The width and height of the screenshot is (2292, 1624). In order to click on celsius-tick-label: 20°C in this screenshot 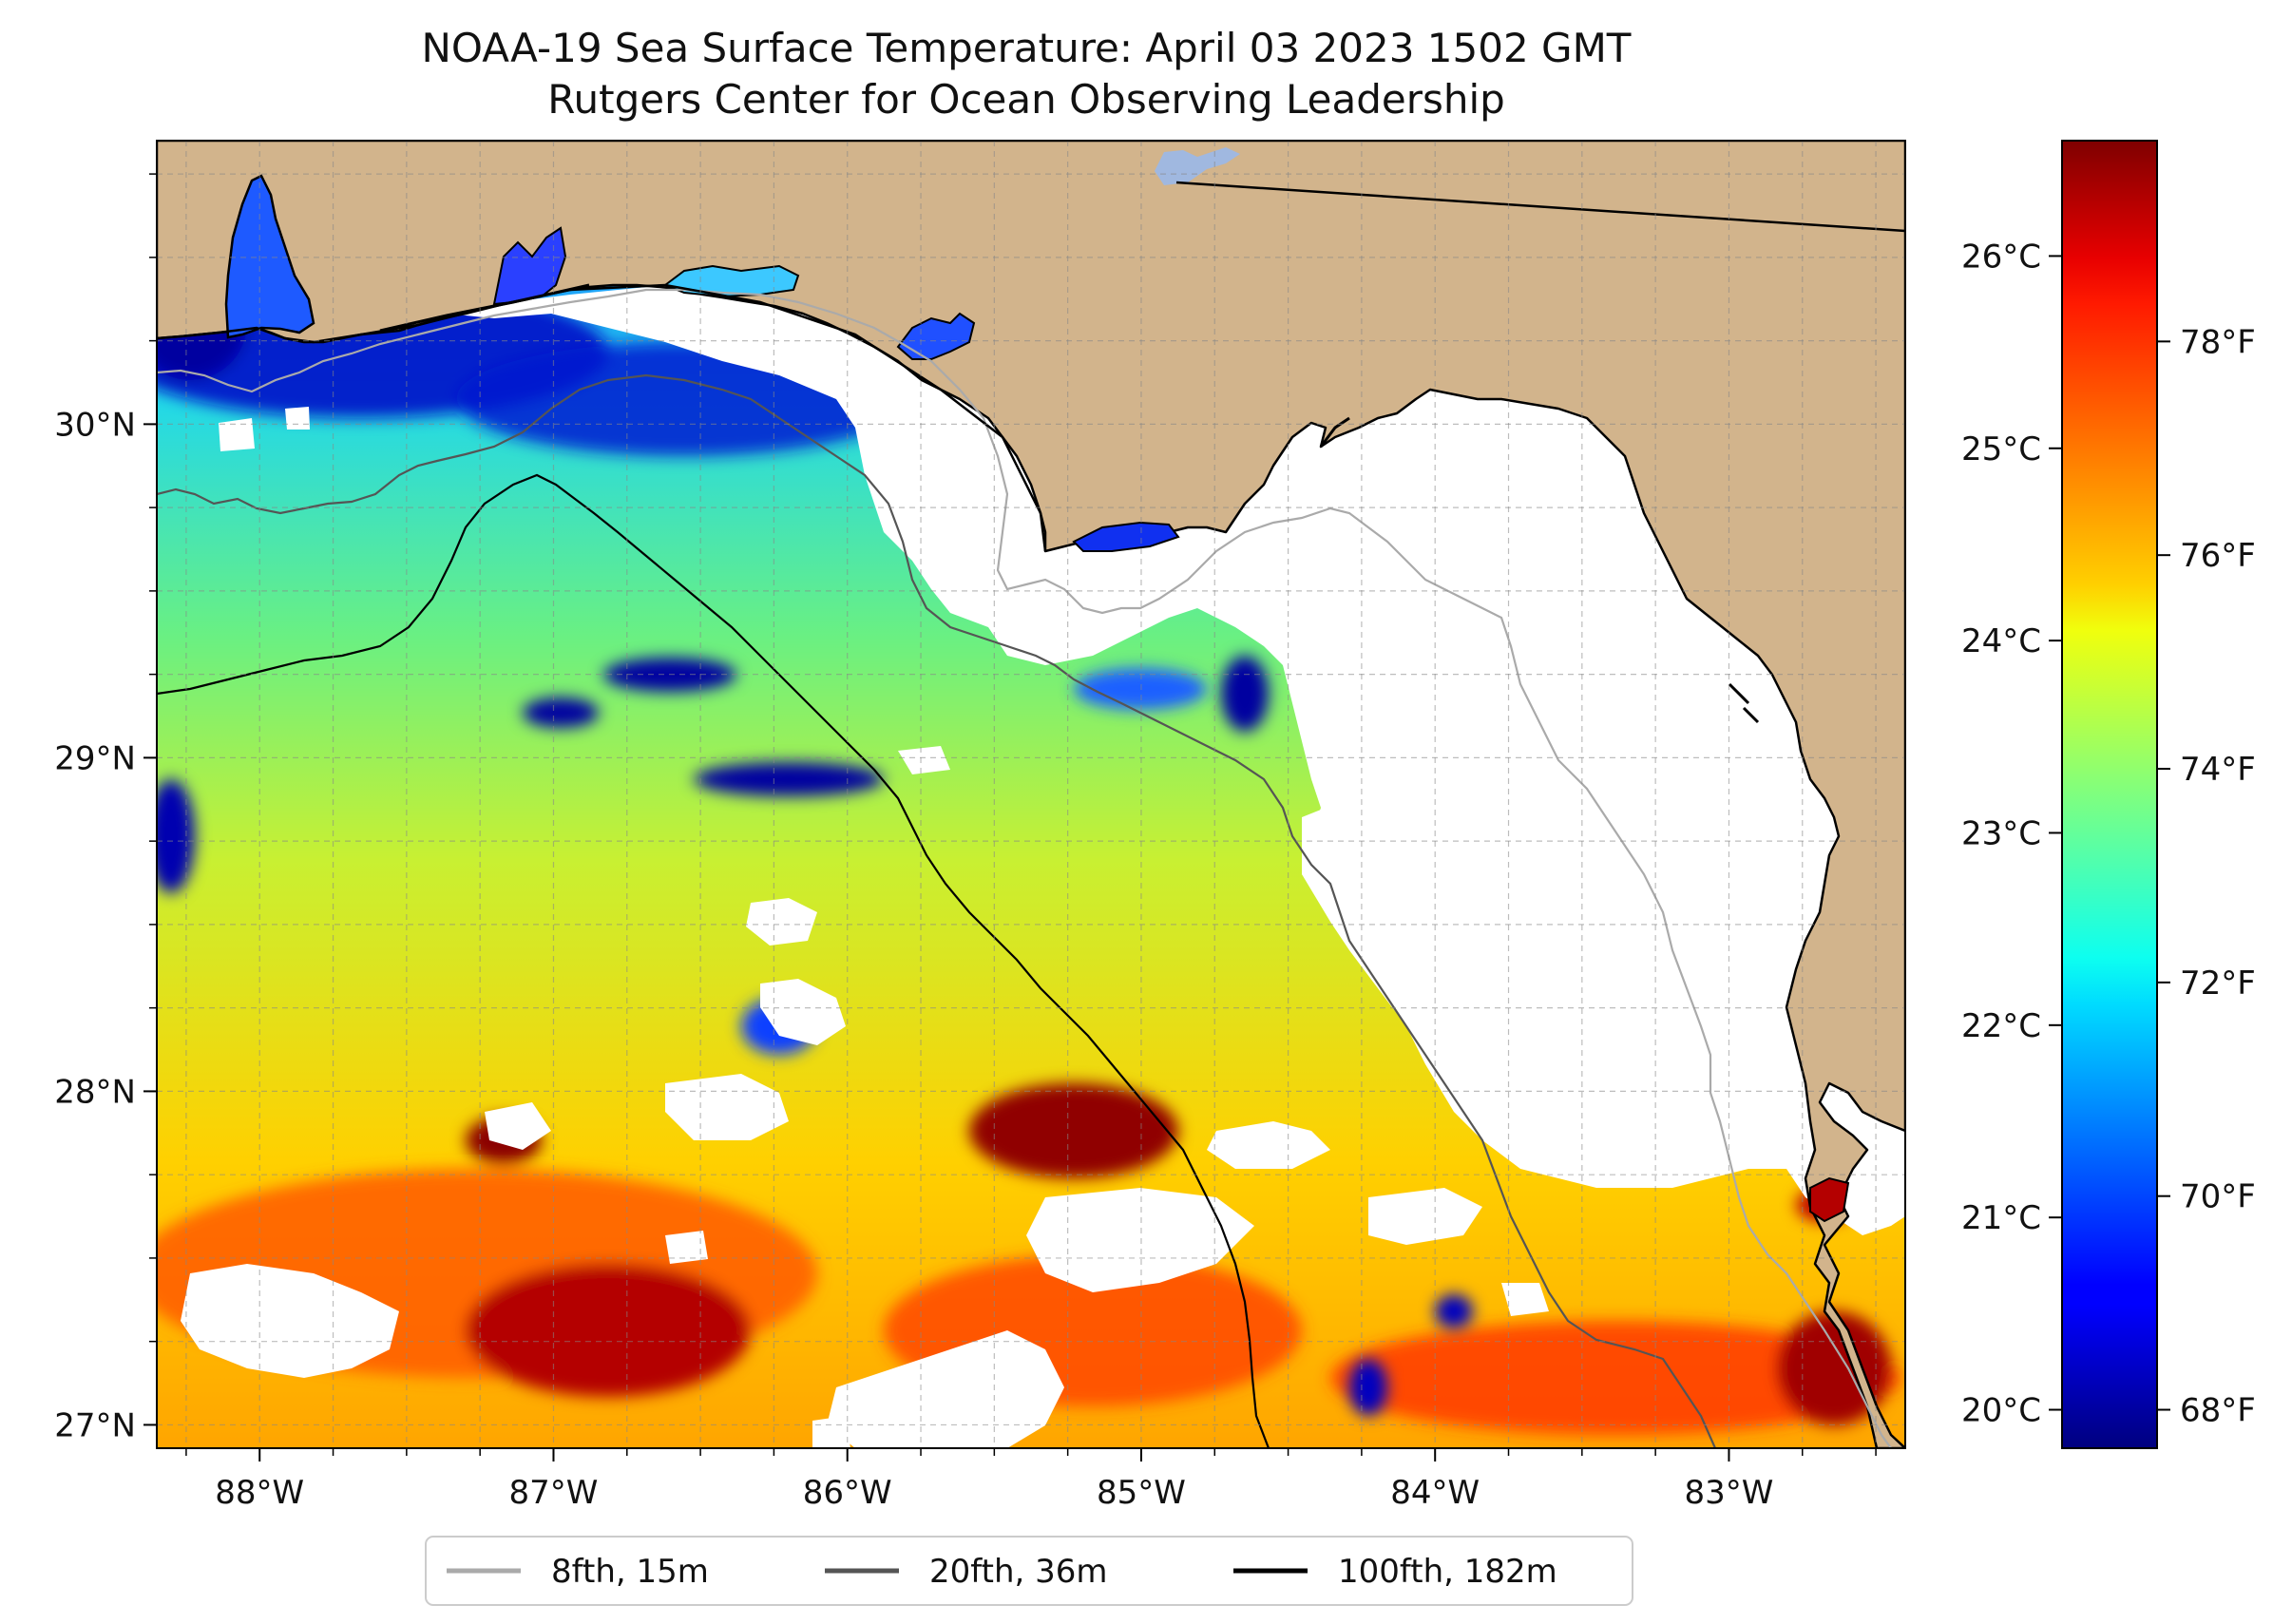, I will do `click(2001, 1411)`.